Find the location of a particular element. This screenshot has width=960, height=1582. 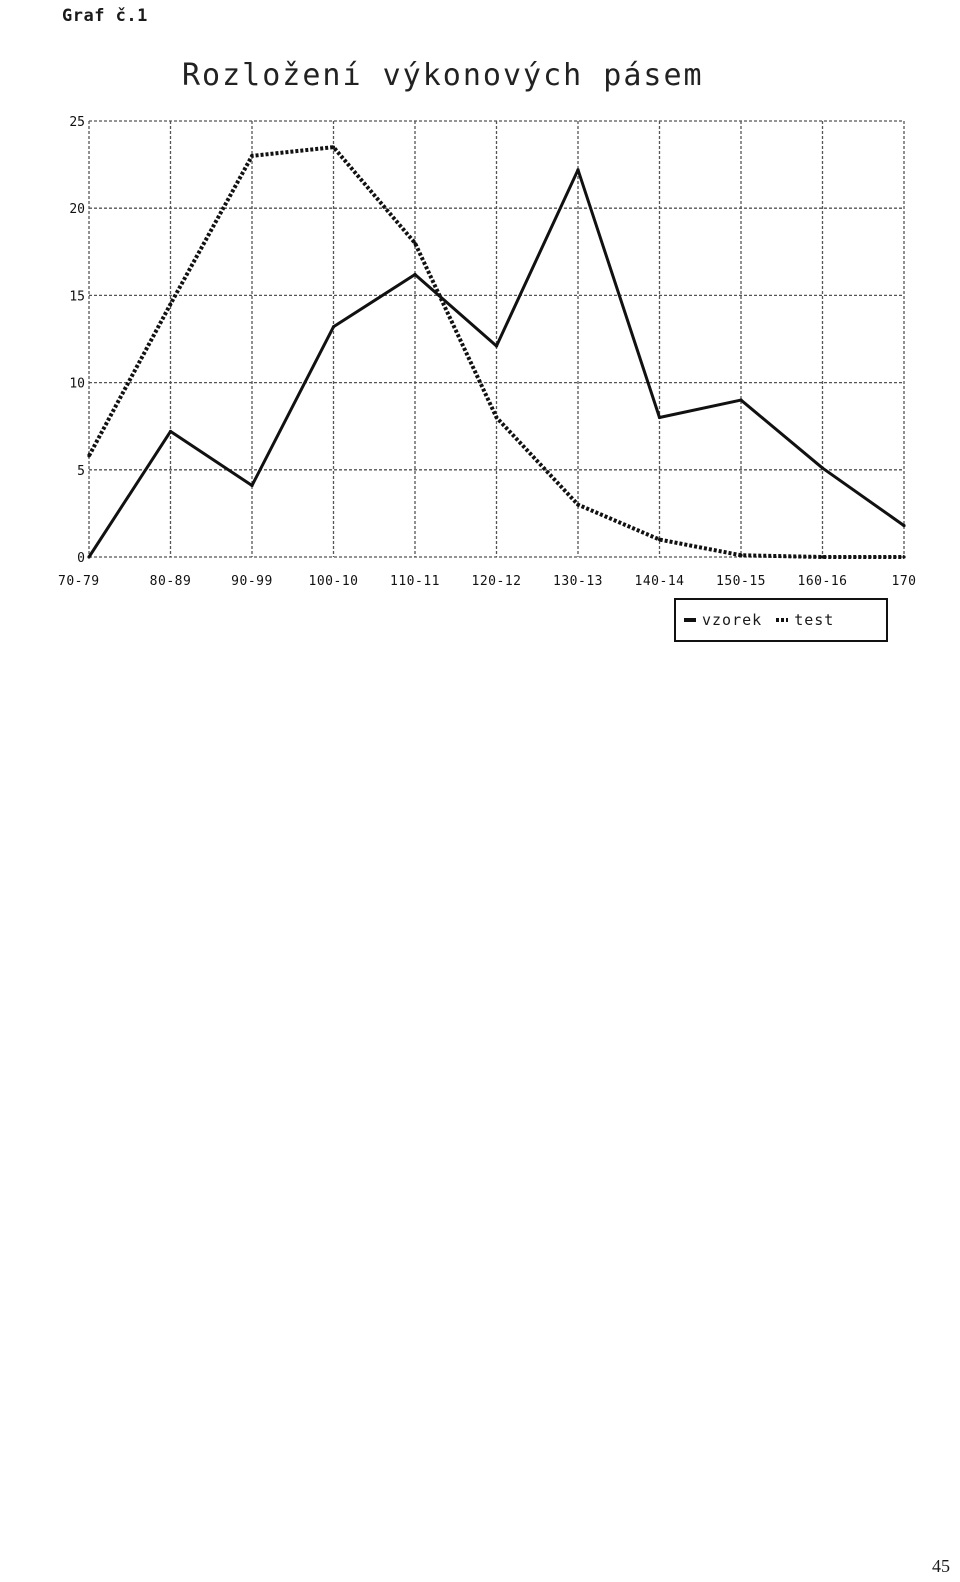

legend: vzorek test is located at coordinates (781, 620).